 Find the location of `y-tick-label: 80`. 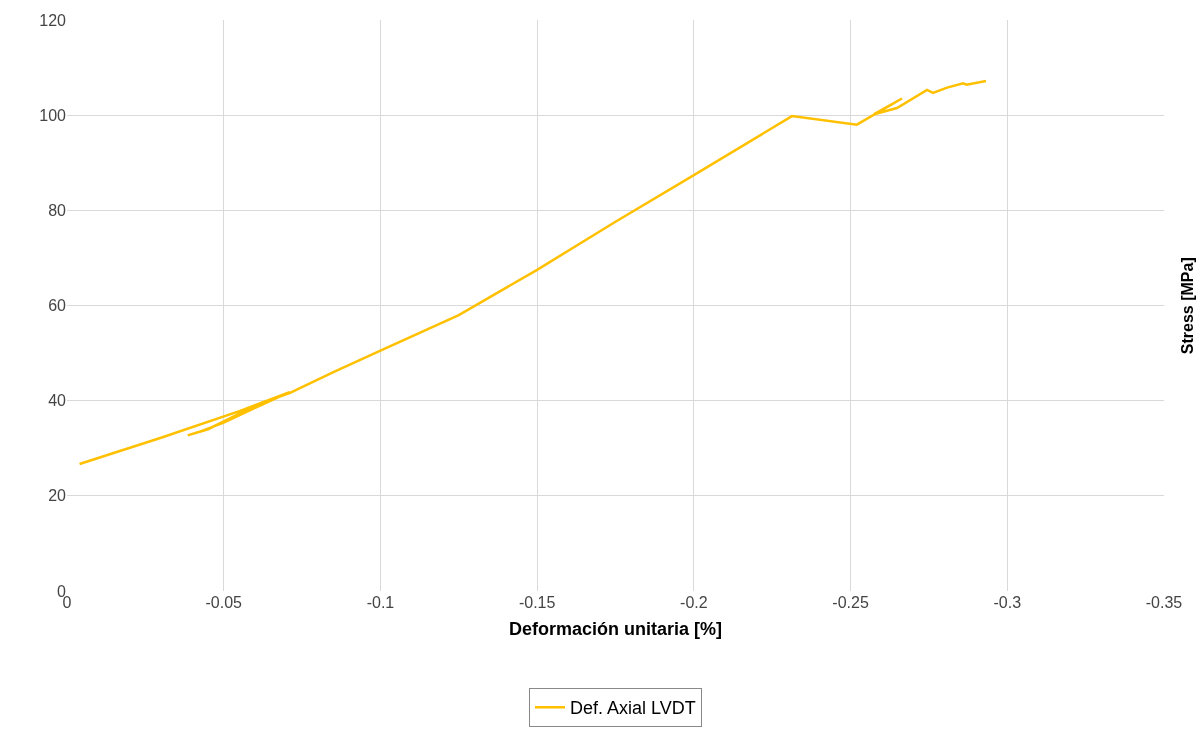

y-tick-label: 80 is located at coordinates (57, 210).